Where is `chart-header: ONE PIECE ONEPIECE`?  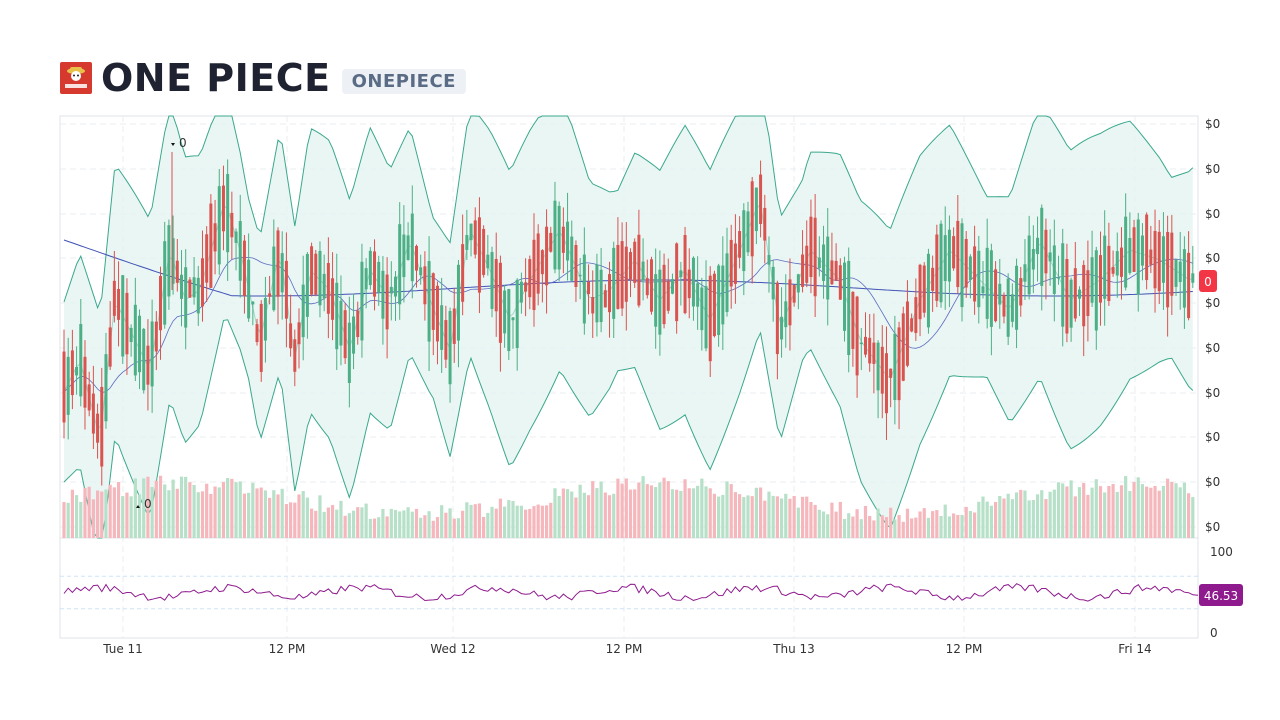 chart-header: ONE PIECE ONEPIECE is located at coordinates (263, 78).